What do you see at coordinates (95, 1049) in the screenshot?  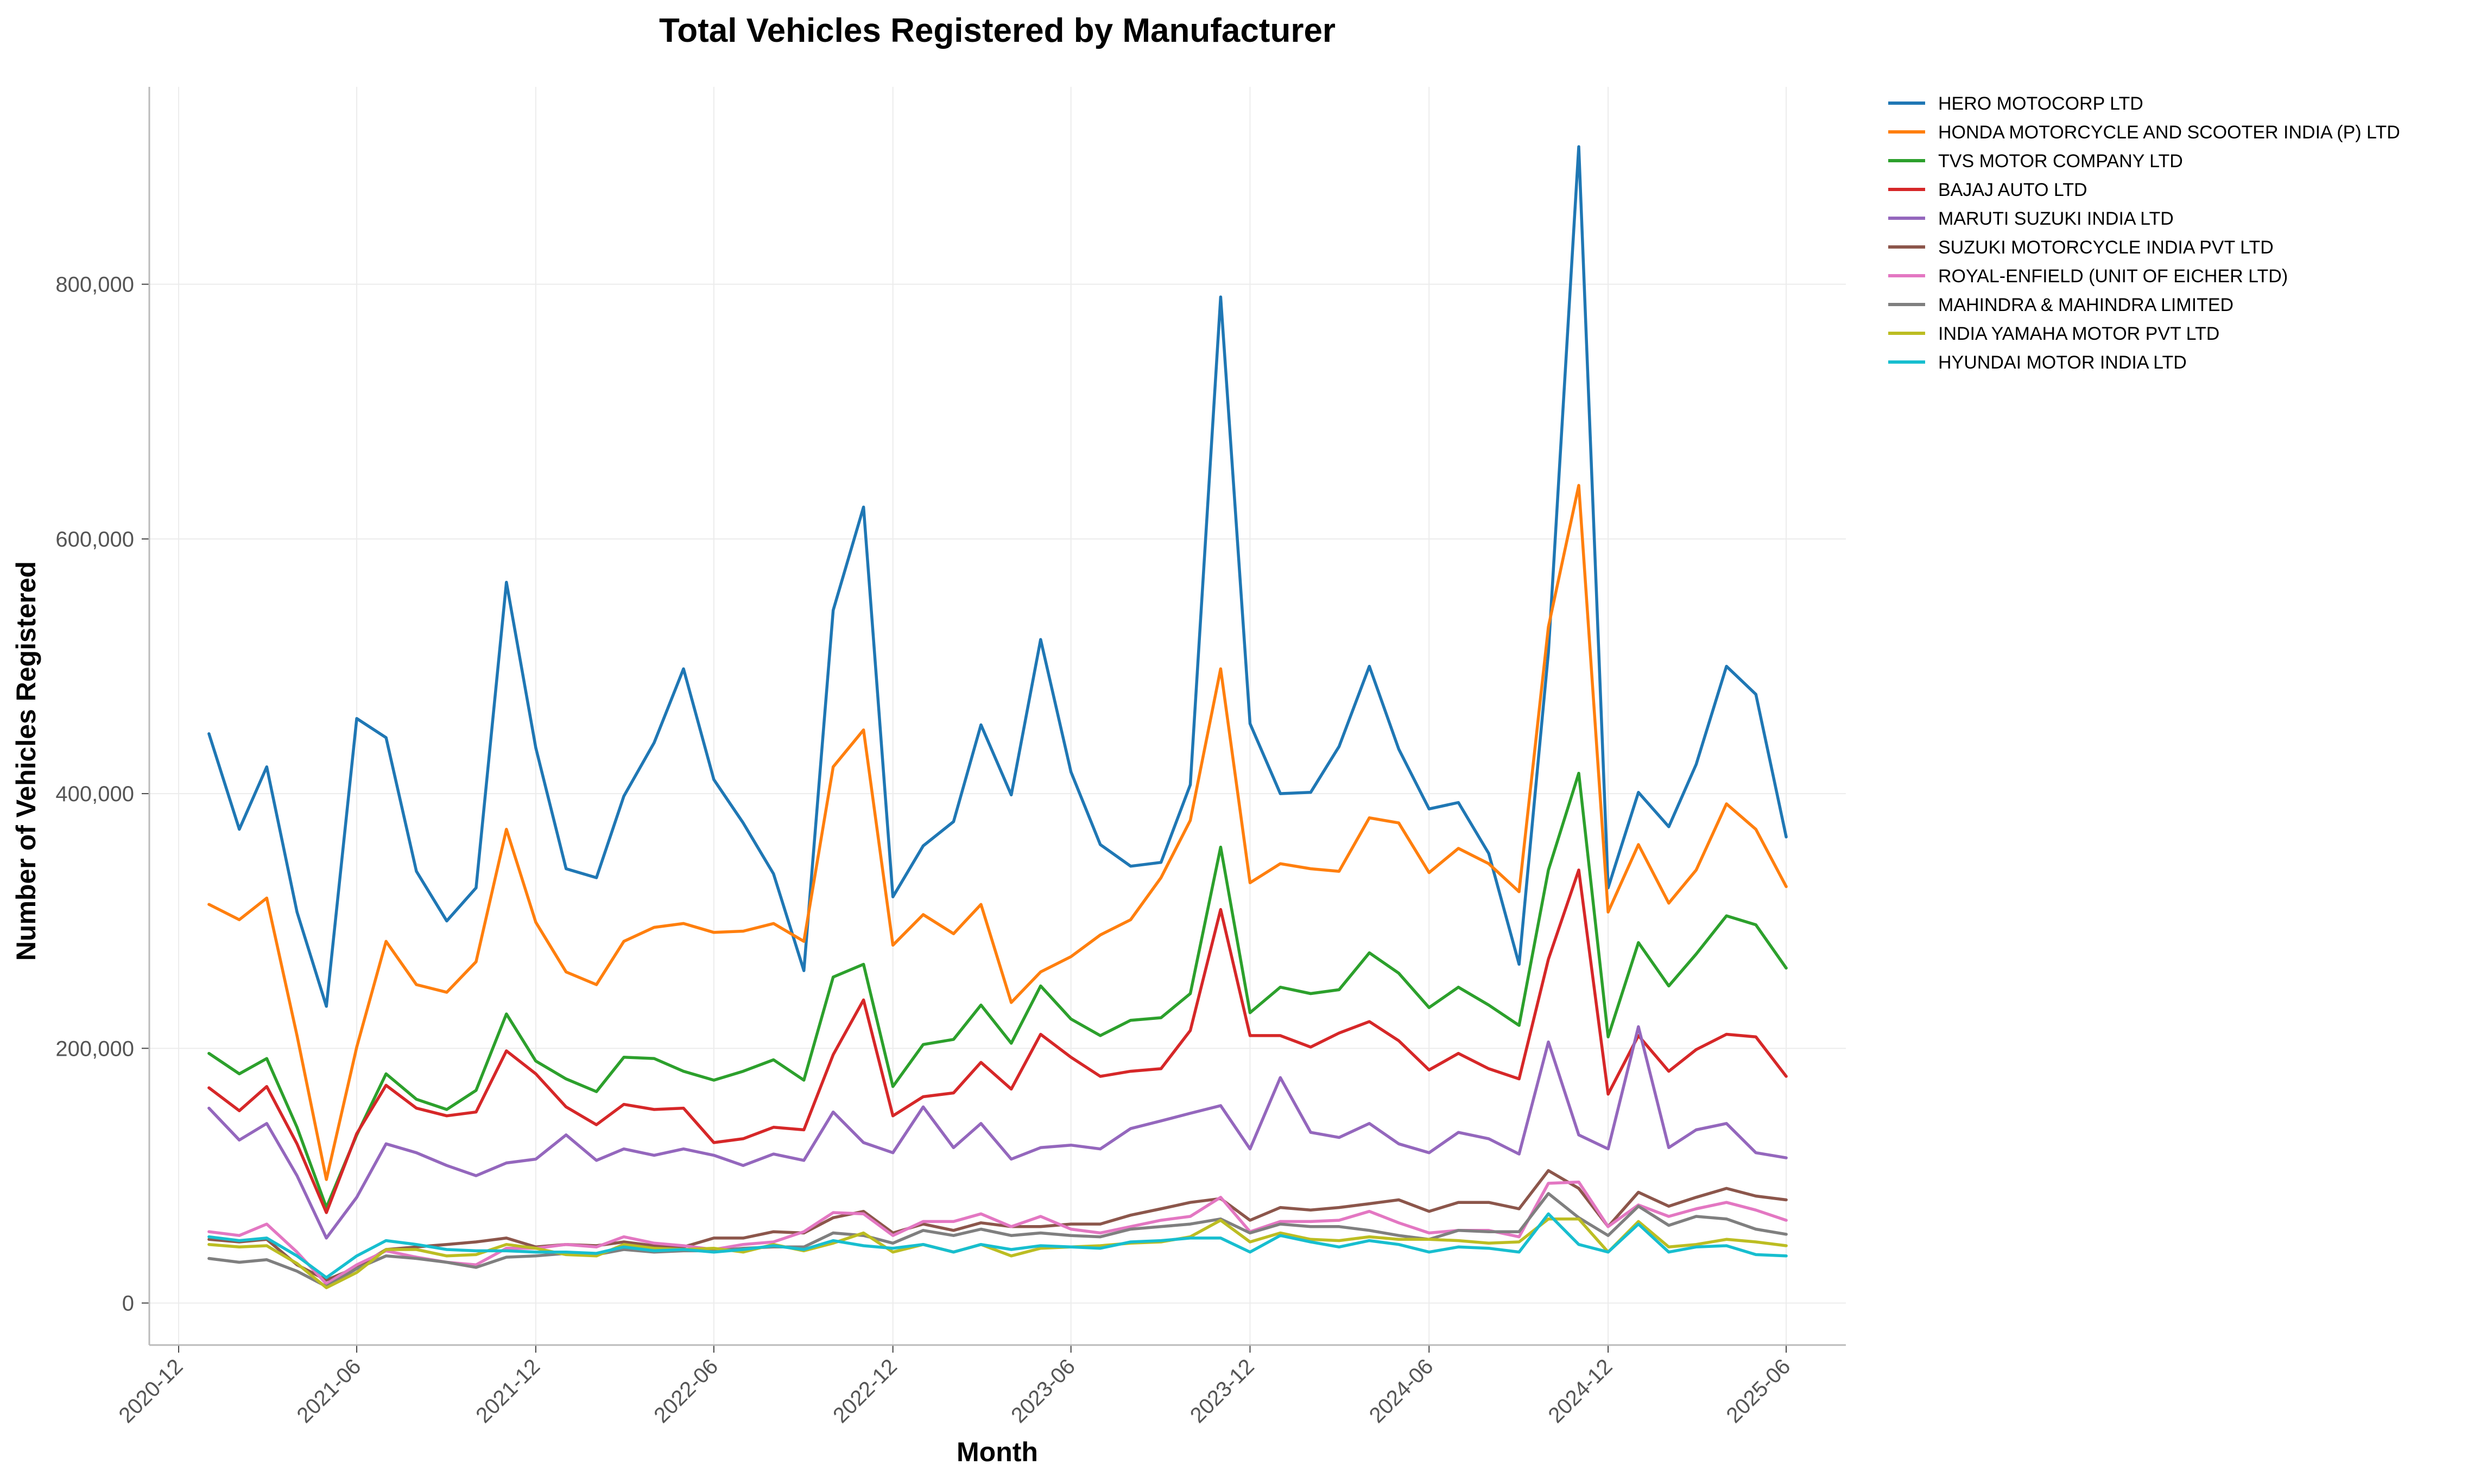 I see `y-tick-label: 200,000` at bounding box center [95, 1049].